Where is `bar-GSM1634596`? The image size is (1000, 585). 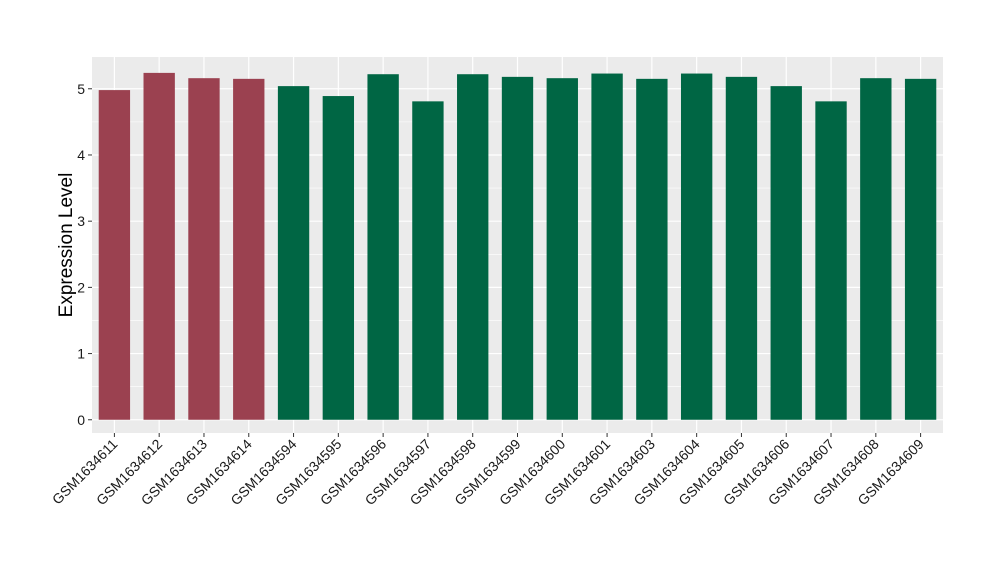
bar-GSM1634596 is located at coordinates (383, 247).